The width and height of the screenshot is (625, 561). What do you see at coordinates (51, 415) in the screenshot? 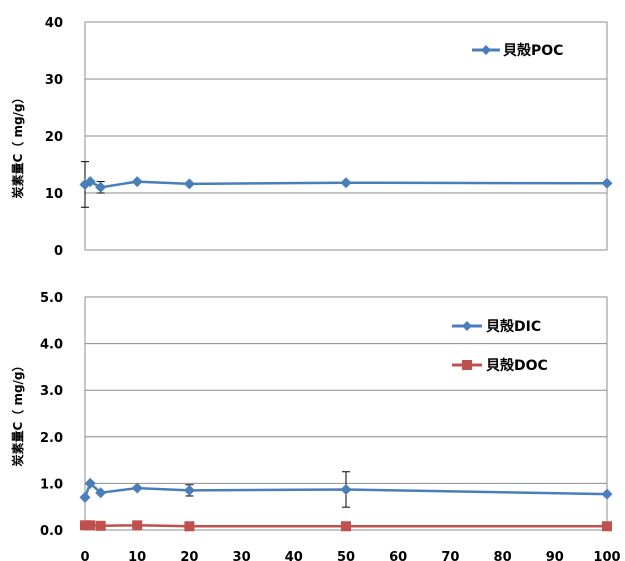
I see `dic-doc-y-tick-labels: 0.0 1.0 2.0 3.0 4.0 5.0` at bounding box center [51, 415].